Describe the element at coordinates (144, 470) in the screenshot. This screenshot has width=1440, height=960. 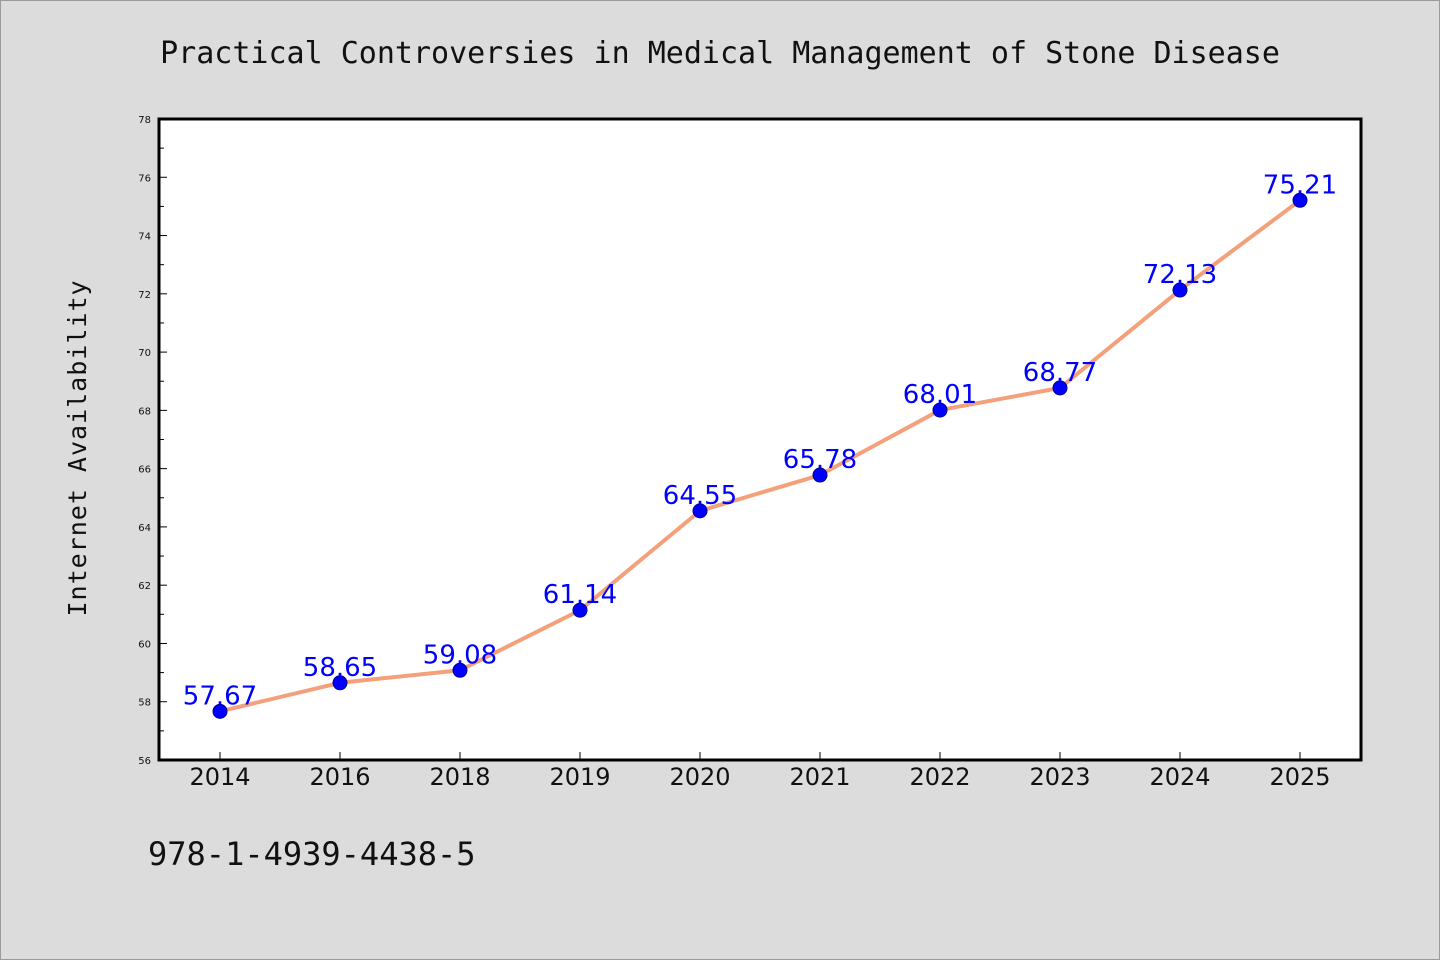
I see `y-tick-label: 66` at that location.